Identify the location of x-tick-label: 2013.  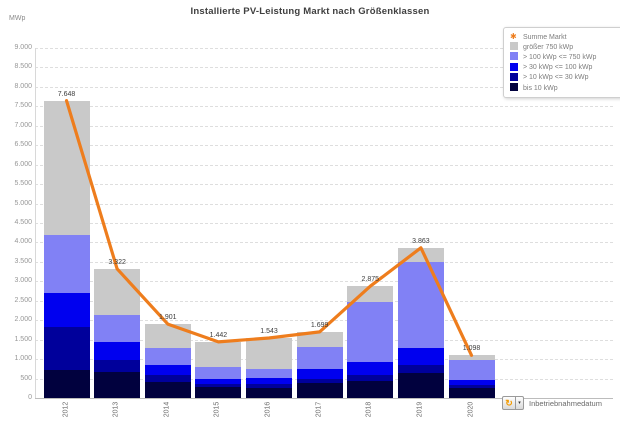
(116, 409).